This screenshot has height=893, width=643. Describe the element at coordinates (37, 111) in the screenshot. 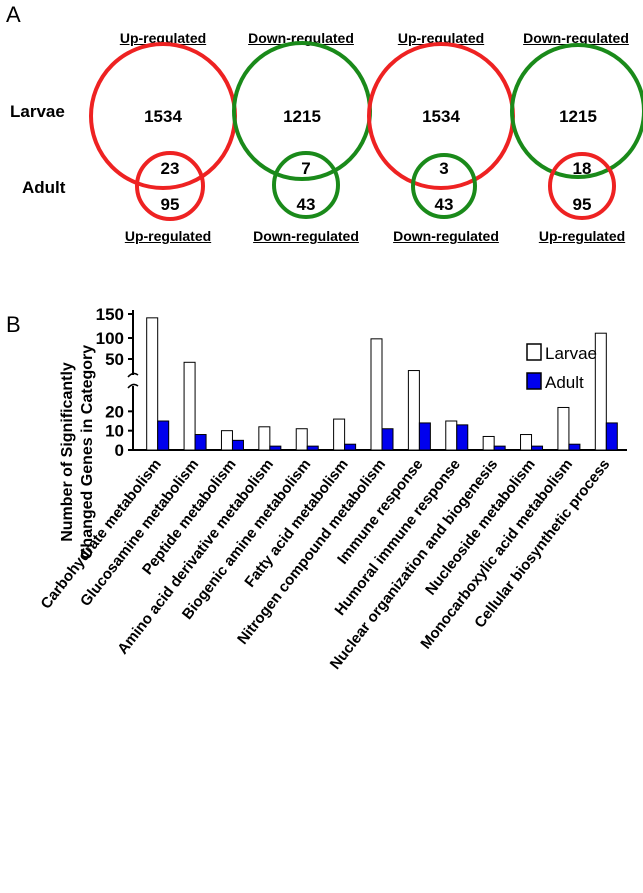

I see `larvae-row-label: Larvae` at that location.